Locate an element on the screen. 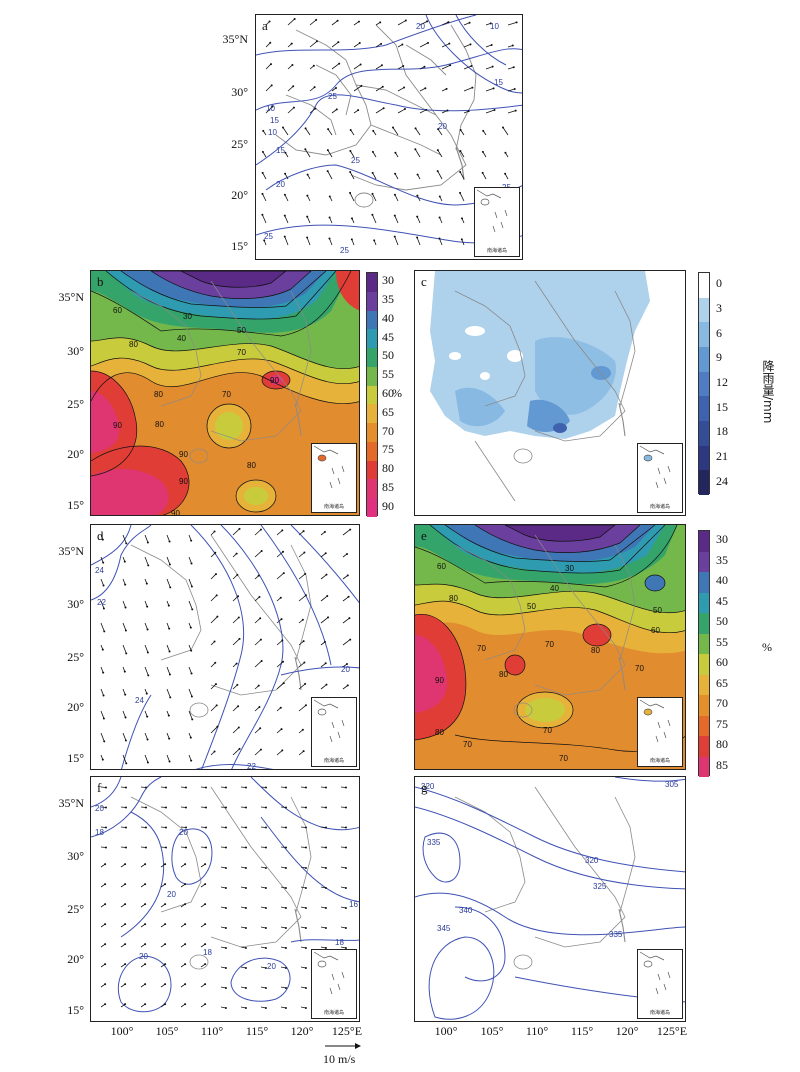 This screenshot has height=1072, width=800. panel-c-map-layer is located at coordinates (540, 386).